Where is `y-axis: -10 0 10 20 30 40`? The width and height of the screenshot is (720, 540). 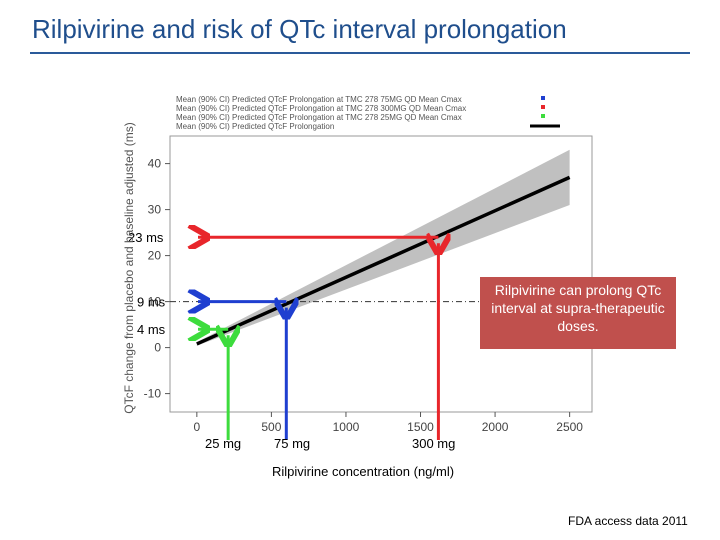
y-axis: -10 0 10 20 30 40 is located at coordinates (157, 279).